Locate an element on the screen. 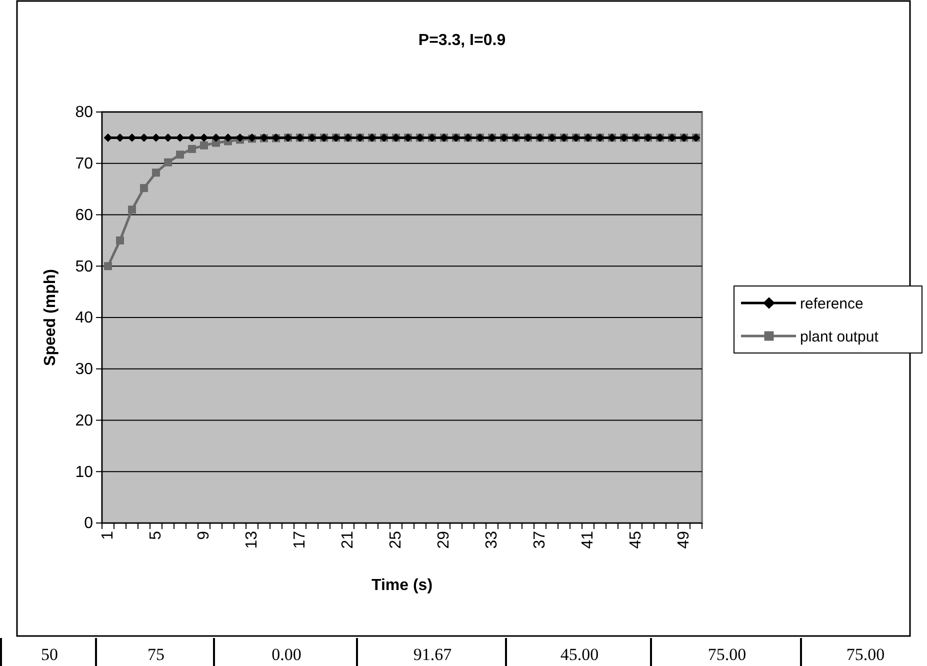  text: 50 is located at coordinates (49, 654).